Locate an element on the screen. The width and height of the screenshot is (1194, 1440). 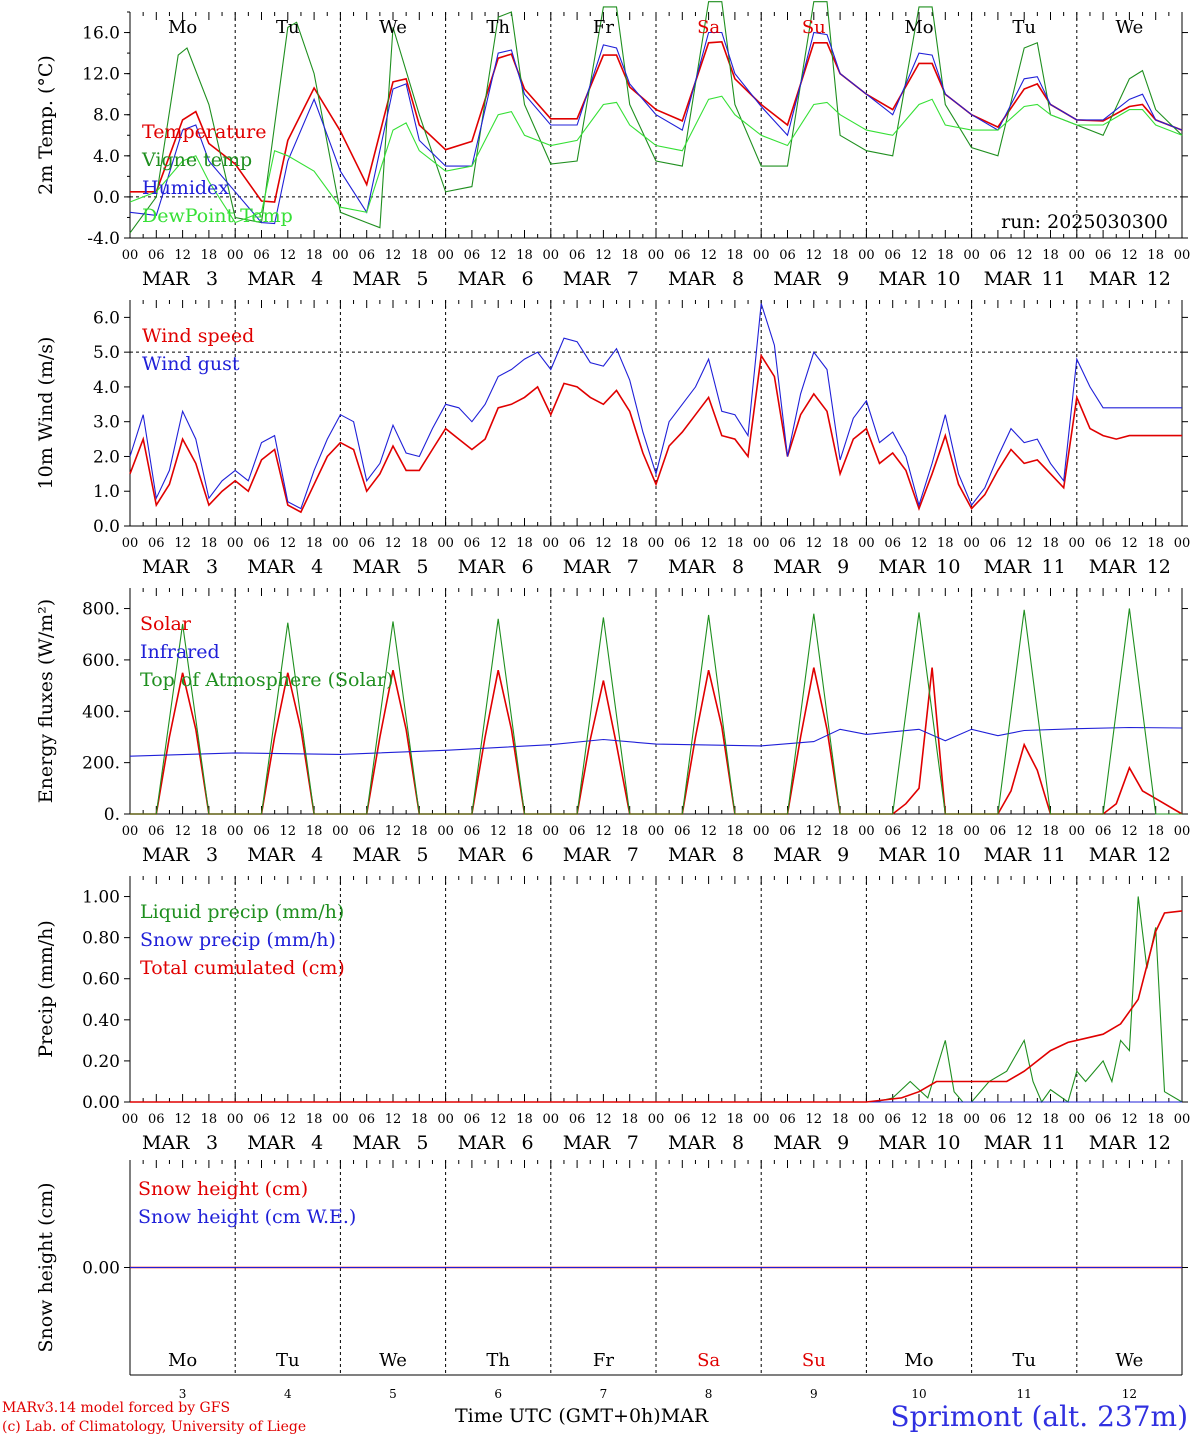
date-number-label: 8 is located at coordinates (709, 1394).